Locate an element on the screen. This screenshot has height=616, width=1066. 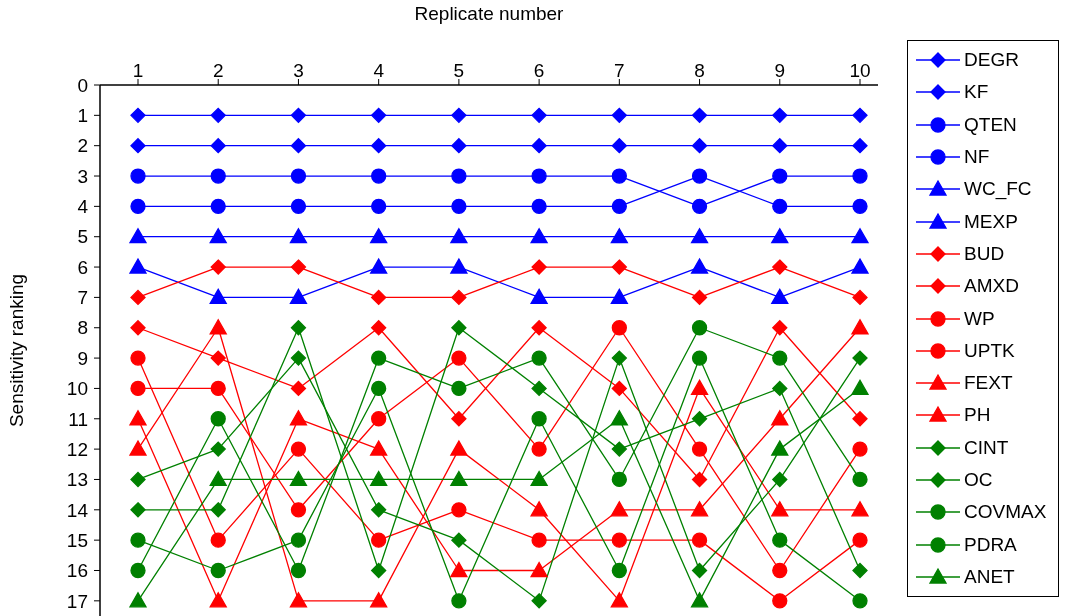
y-tick-label: 16 is located at coordinates (77, 571).